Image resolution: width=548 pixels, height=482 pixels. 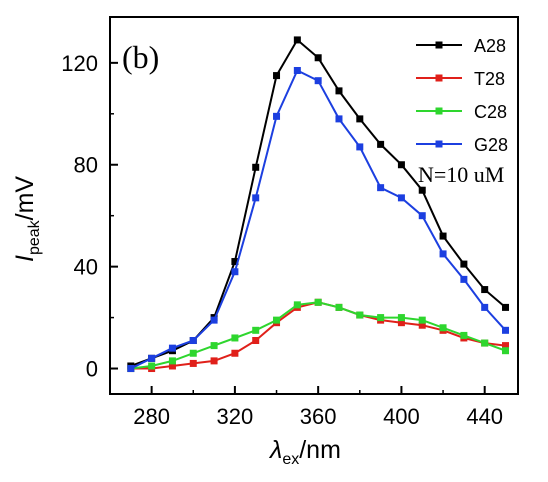 I want to click on panel-label: (b), so click(x=140, y=57).